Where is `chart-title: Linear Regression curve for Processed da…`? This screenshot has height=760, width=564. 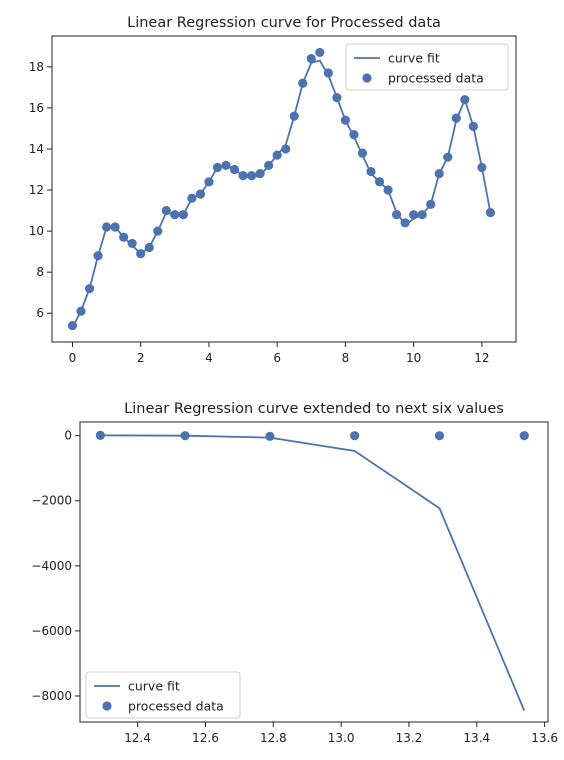
chart-title: Linear Regression curve for Processed da… is located at coordinates (284, 23).